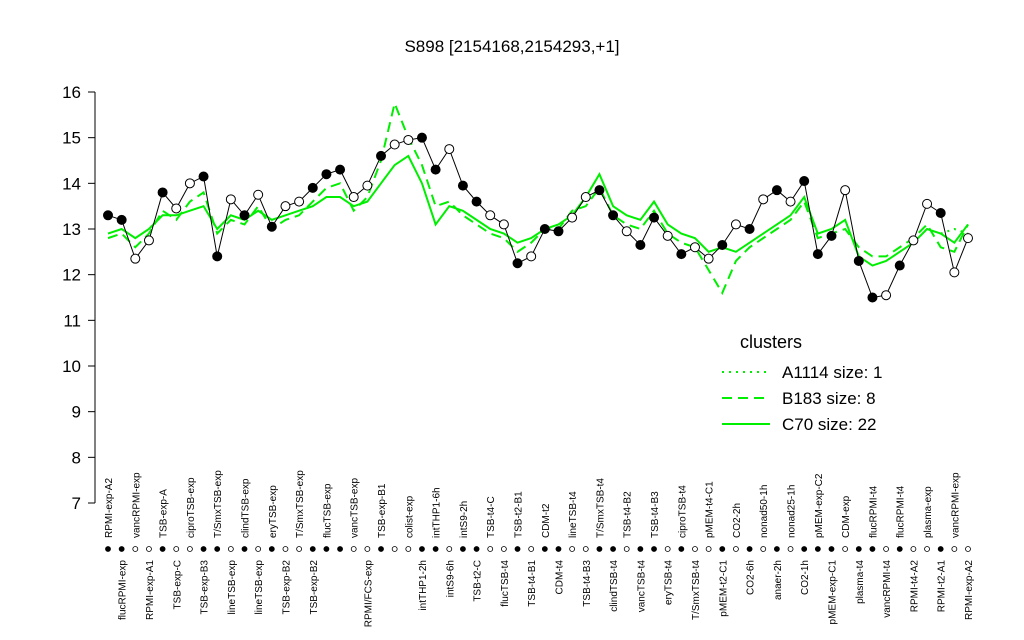 The image size is (1024, 640). Describe the element at coordinates (901, 511) in the screenshot. I see `x-tick-label: flucRPMI-t4` at that location.